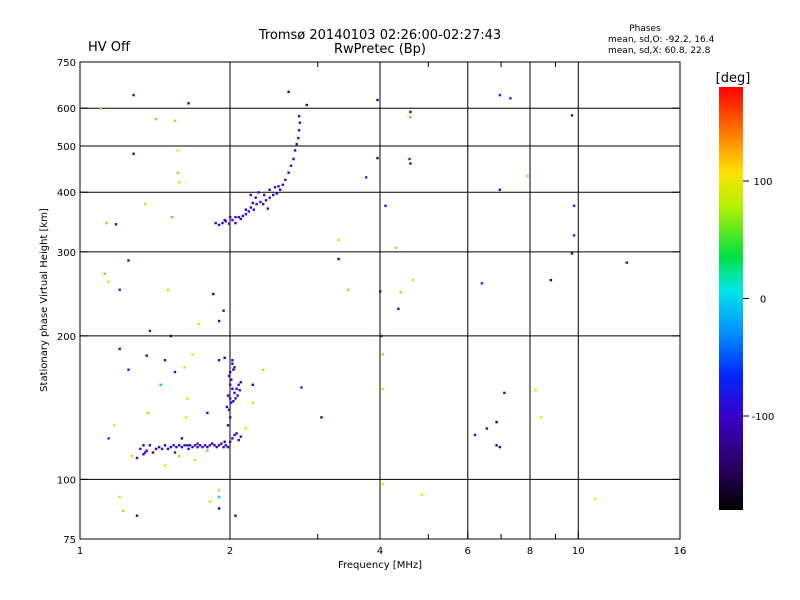 The width and height of the screenshot is (800, 600). Describe the element at coordinates (66, 253) in the screenshot. I see `y-tick-label: 300` at that location.